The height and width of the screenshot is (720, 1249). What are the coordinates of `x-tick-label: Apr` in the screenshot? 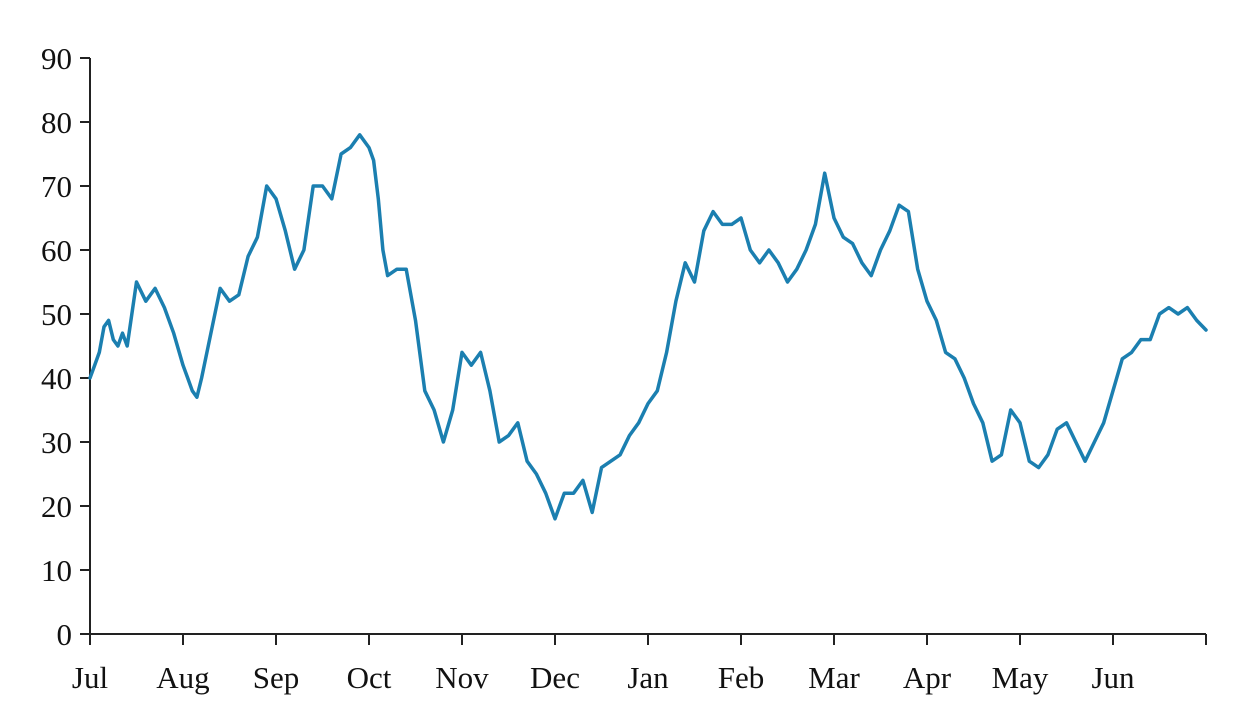 It's located at (927, 677).